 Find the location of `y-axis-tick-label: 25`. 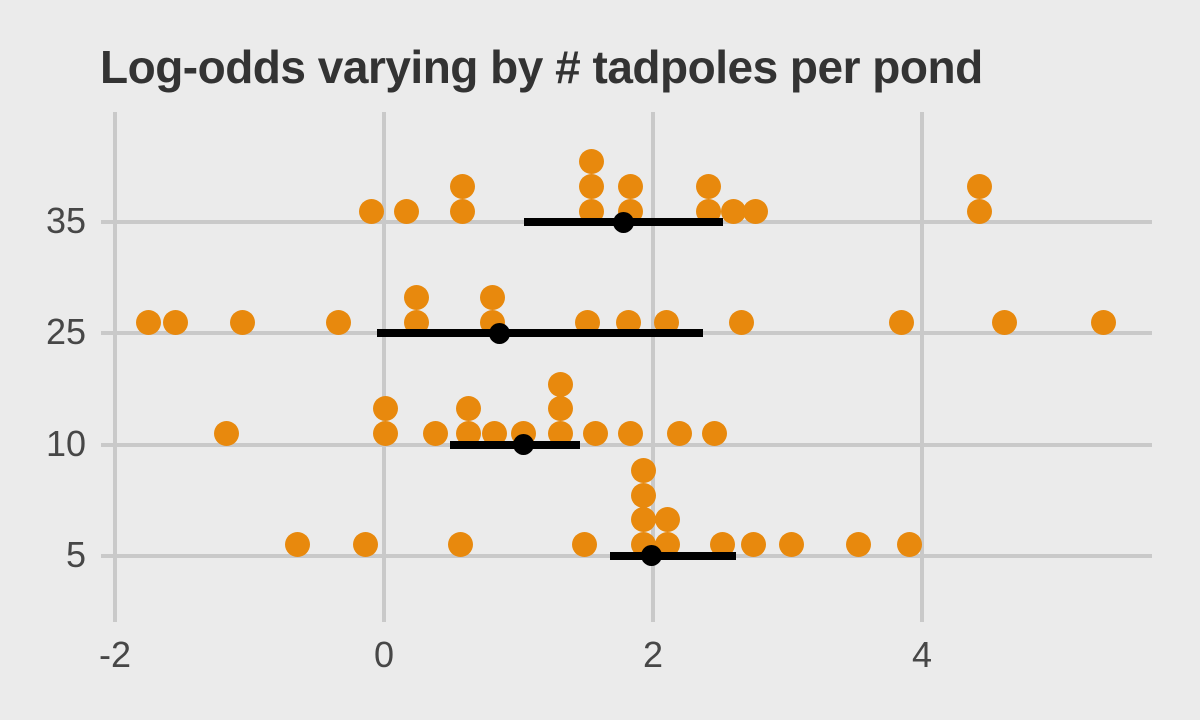

y-axis-tick-label: 25 is located at coordinates (65, 332).